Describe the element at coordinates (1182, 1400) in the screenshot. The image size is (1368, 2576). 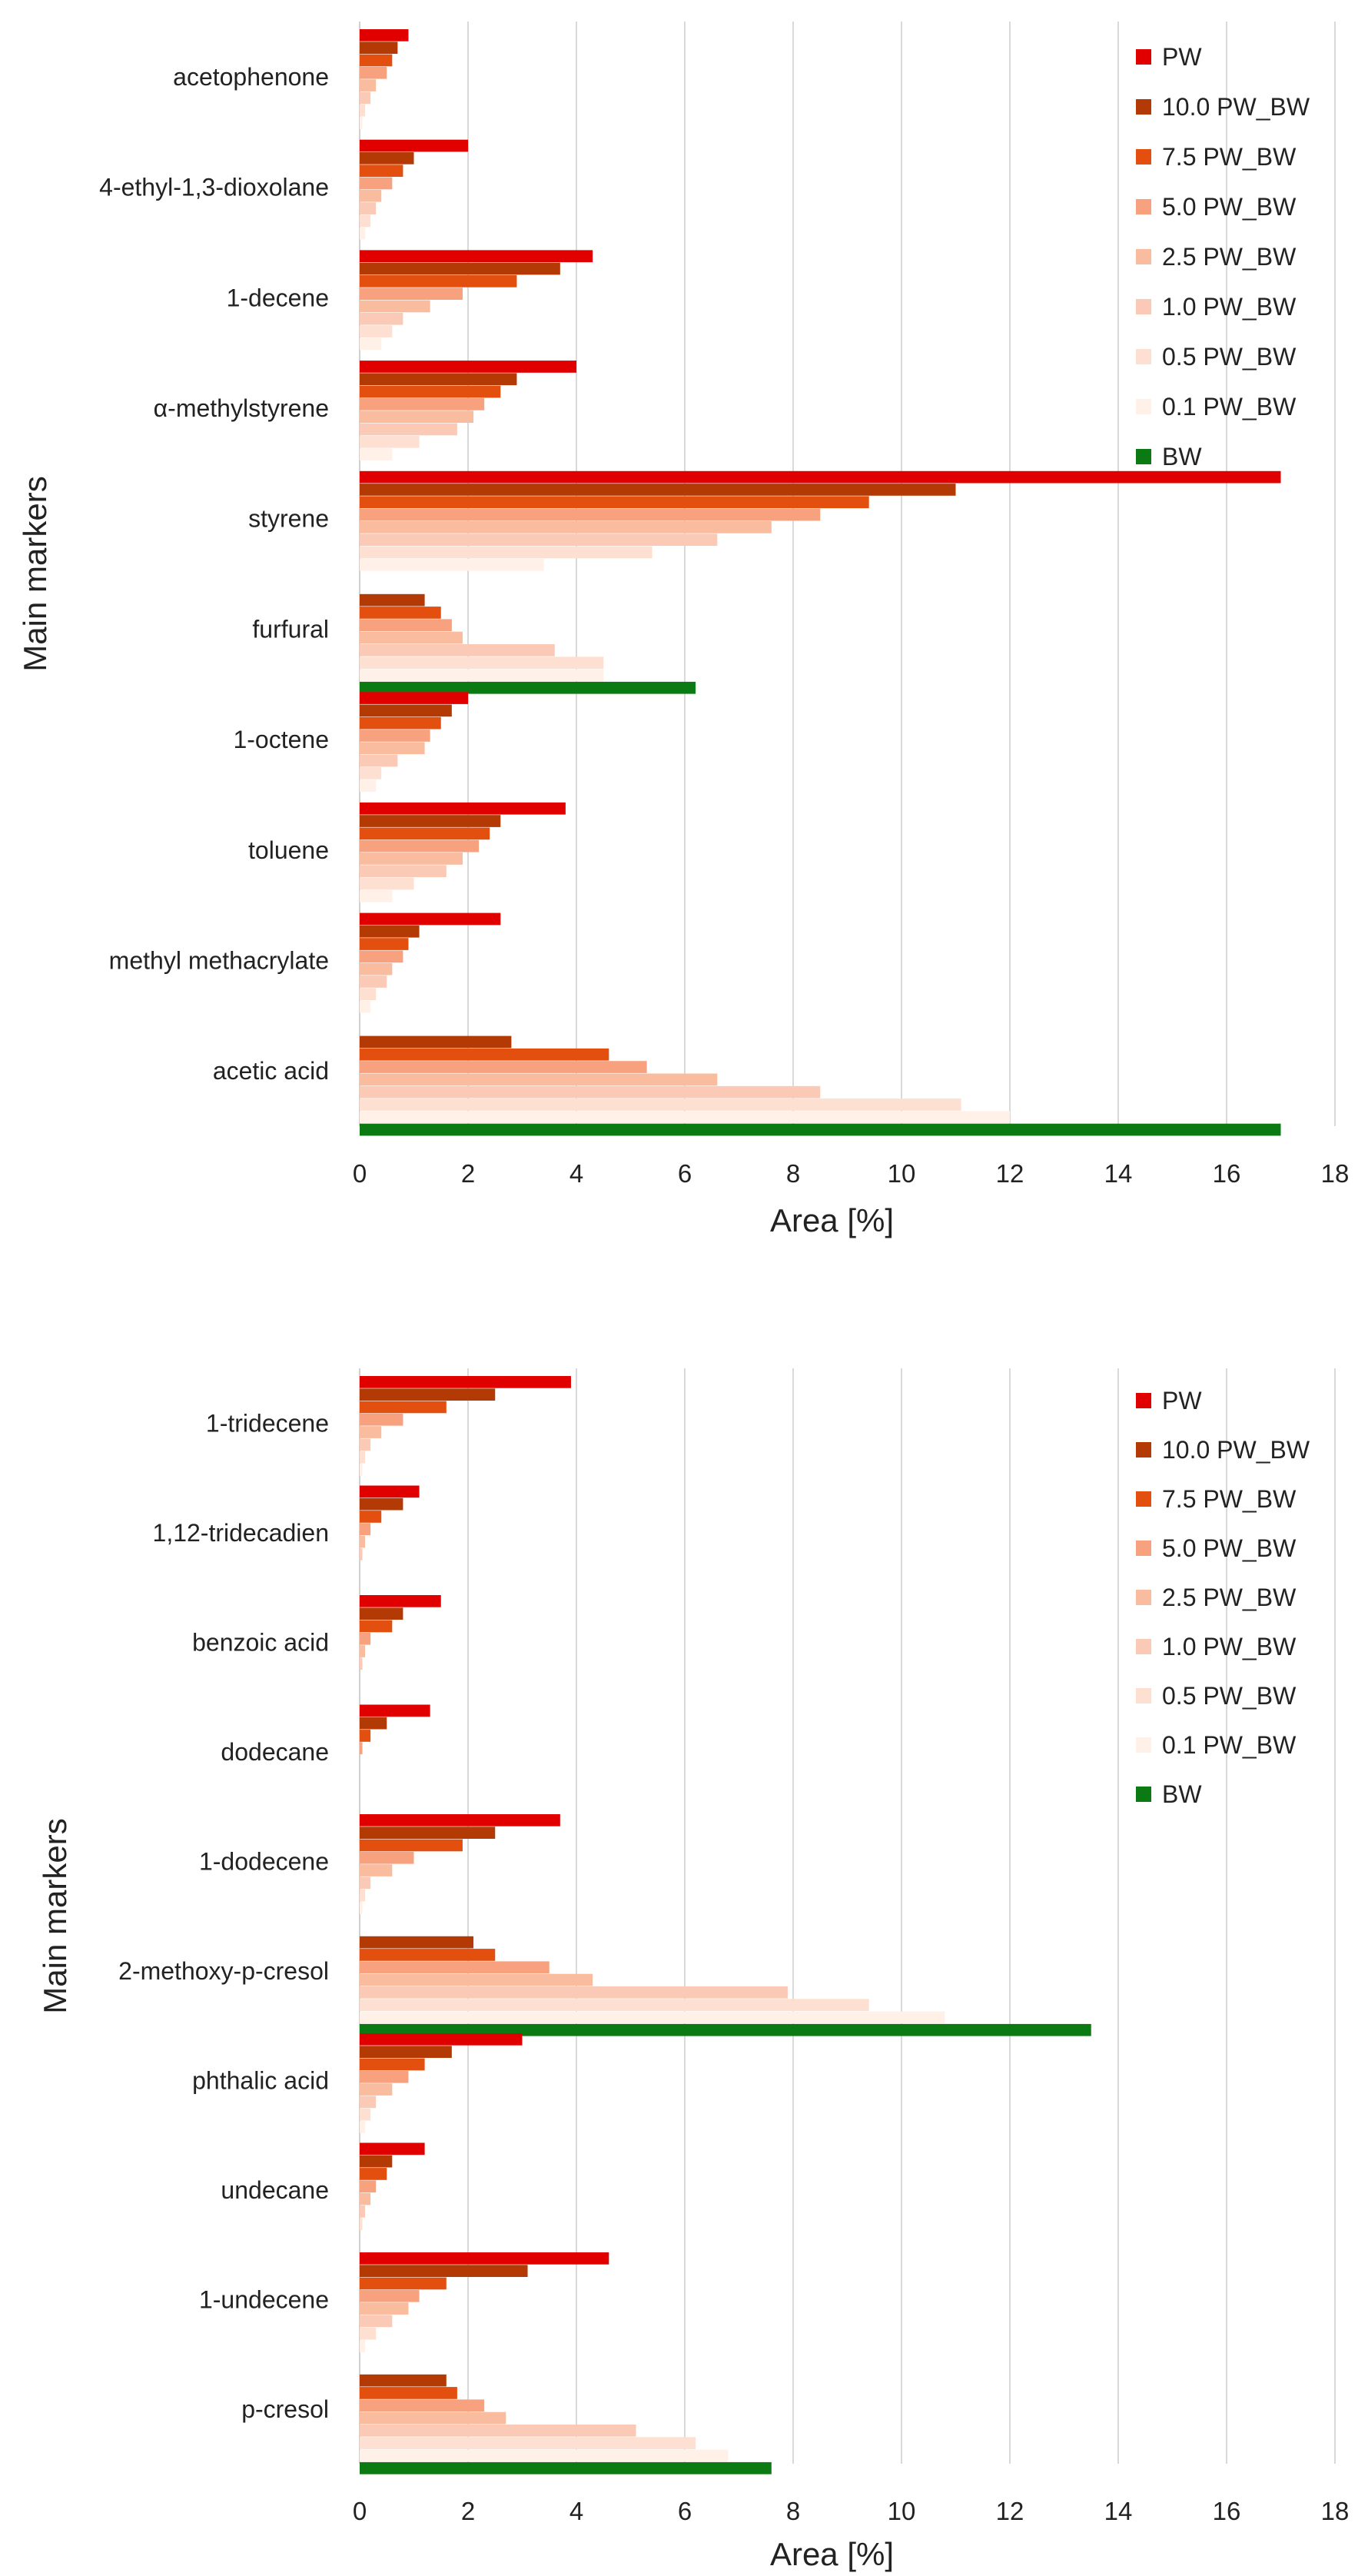
I see `legend-label: PW` at that location.